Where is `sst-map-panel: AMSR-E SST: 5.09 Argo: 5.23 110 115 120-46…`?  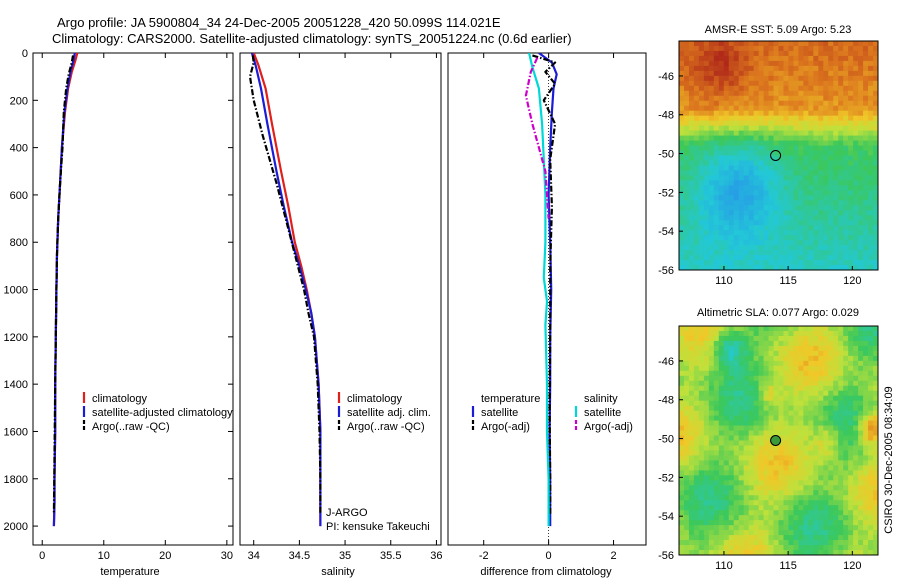
sst-map-panel: AMSR-E SST: 5.09 Argo: 5.23 110 115 120-46… is located at coordinates (768, 155).